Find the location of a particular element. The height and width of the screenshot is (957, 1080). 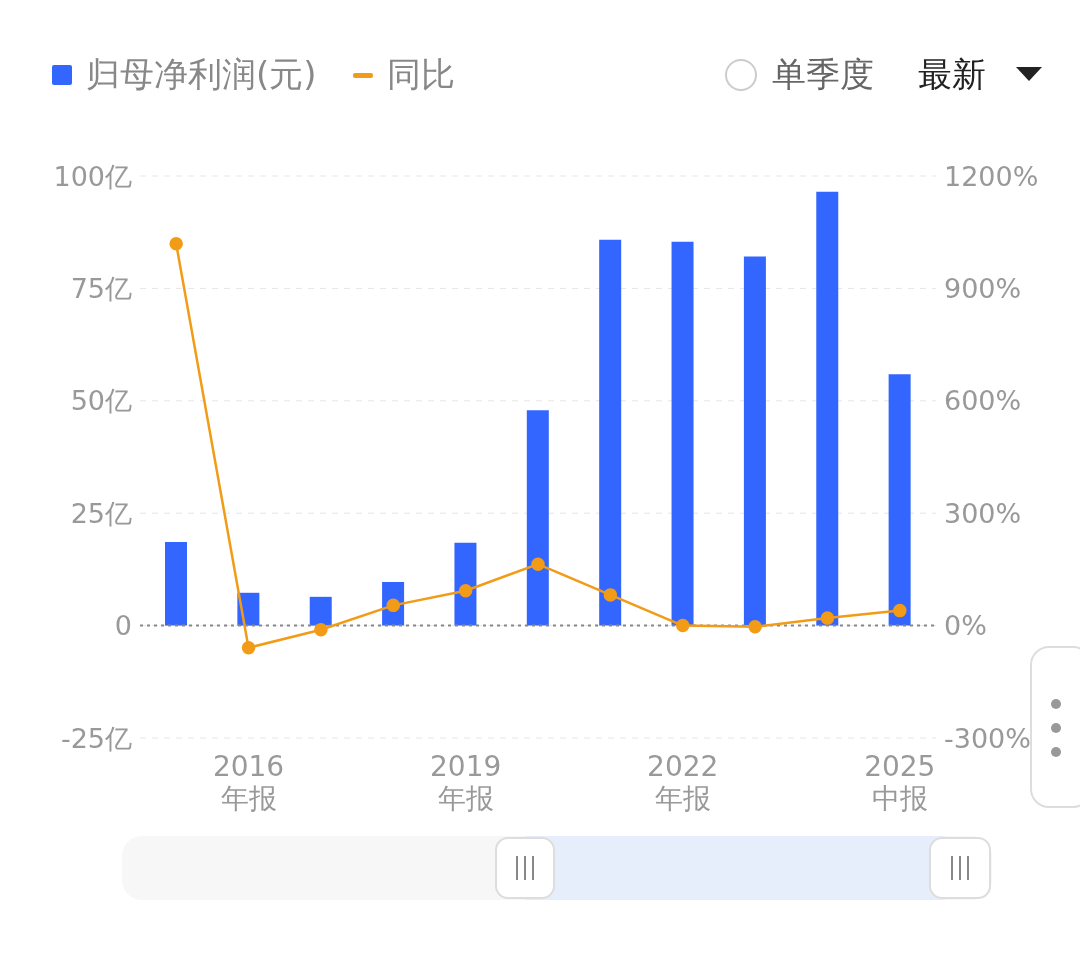

legend-label: 同比 is located at coordinates (420, 74).